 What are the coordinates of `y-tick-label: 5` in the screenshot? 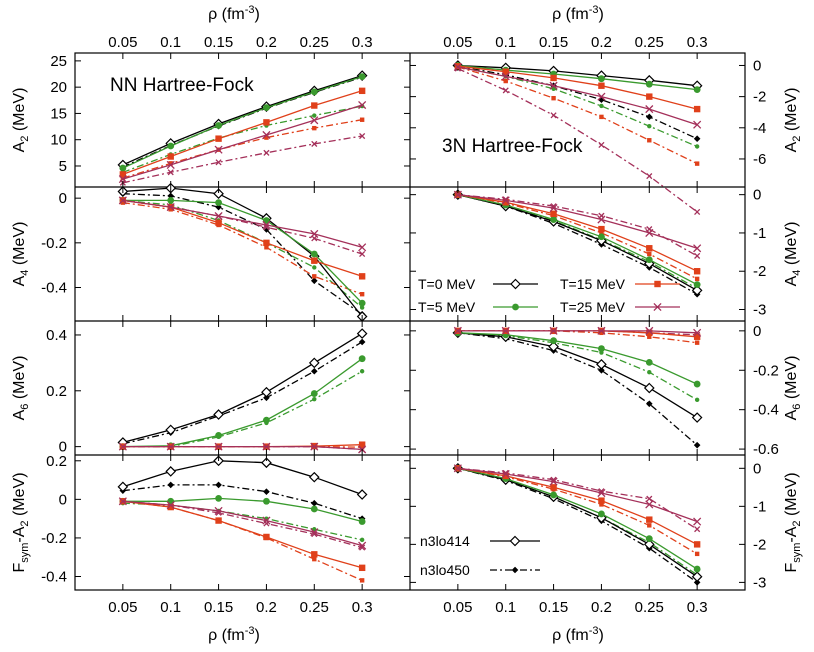 It's located at (63, 166).